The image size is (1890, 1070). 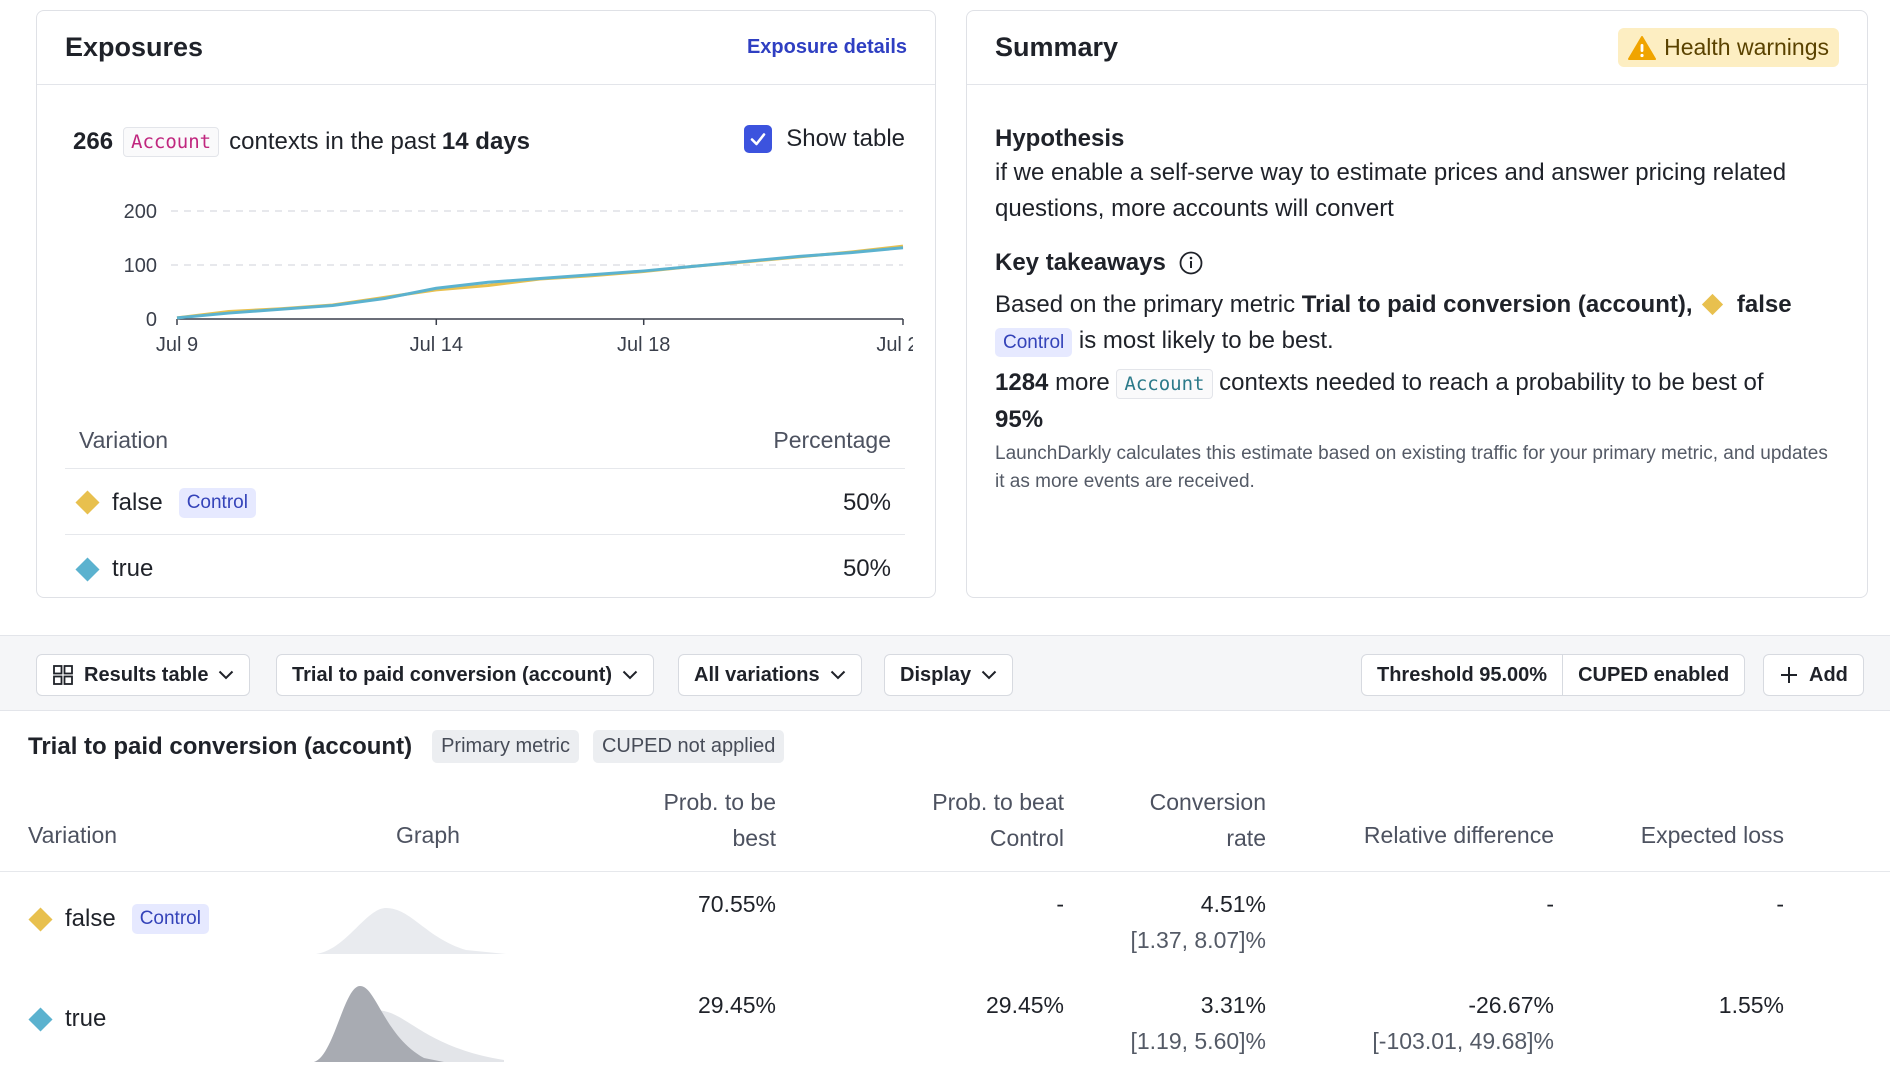 What do you see at coordinates (485, 441) in the screenshot?
I see `exposure-table-header: Variation Percentage` at bounding box center [485, 441].